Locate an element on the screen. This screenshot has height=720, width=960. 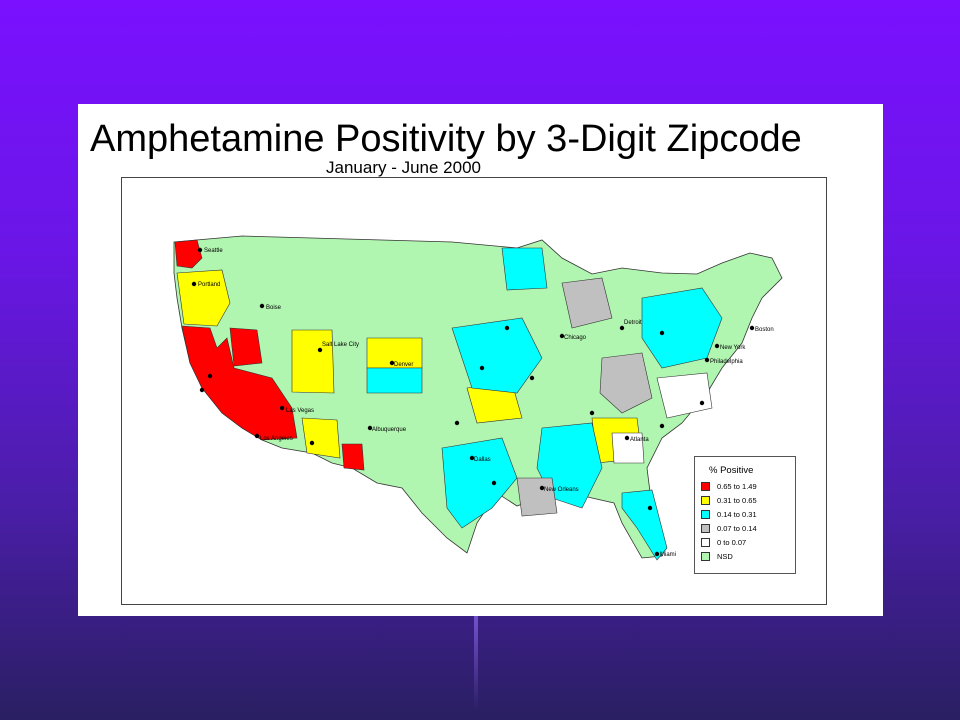
city-label: Atlanta is located at coordinates (639, 440).